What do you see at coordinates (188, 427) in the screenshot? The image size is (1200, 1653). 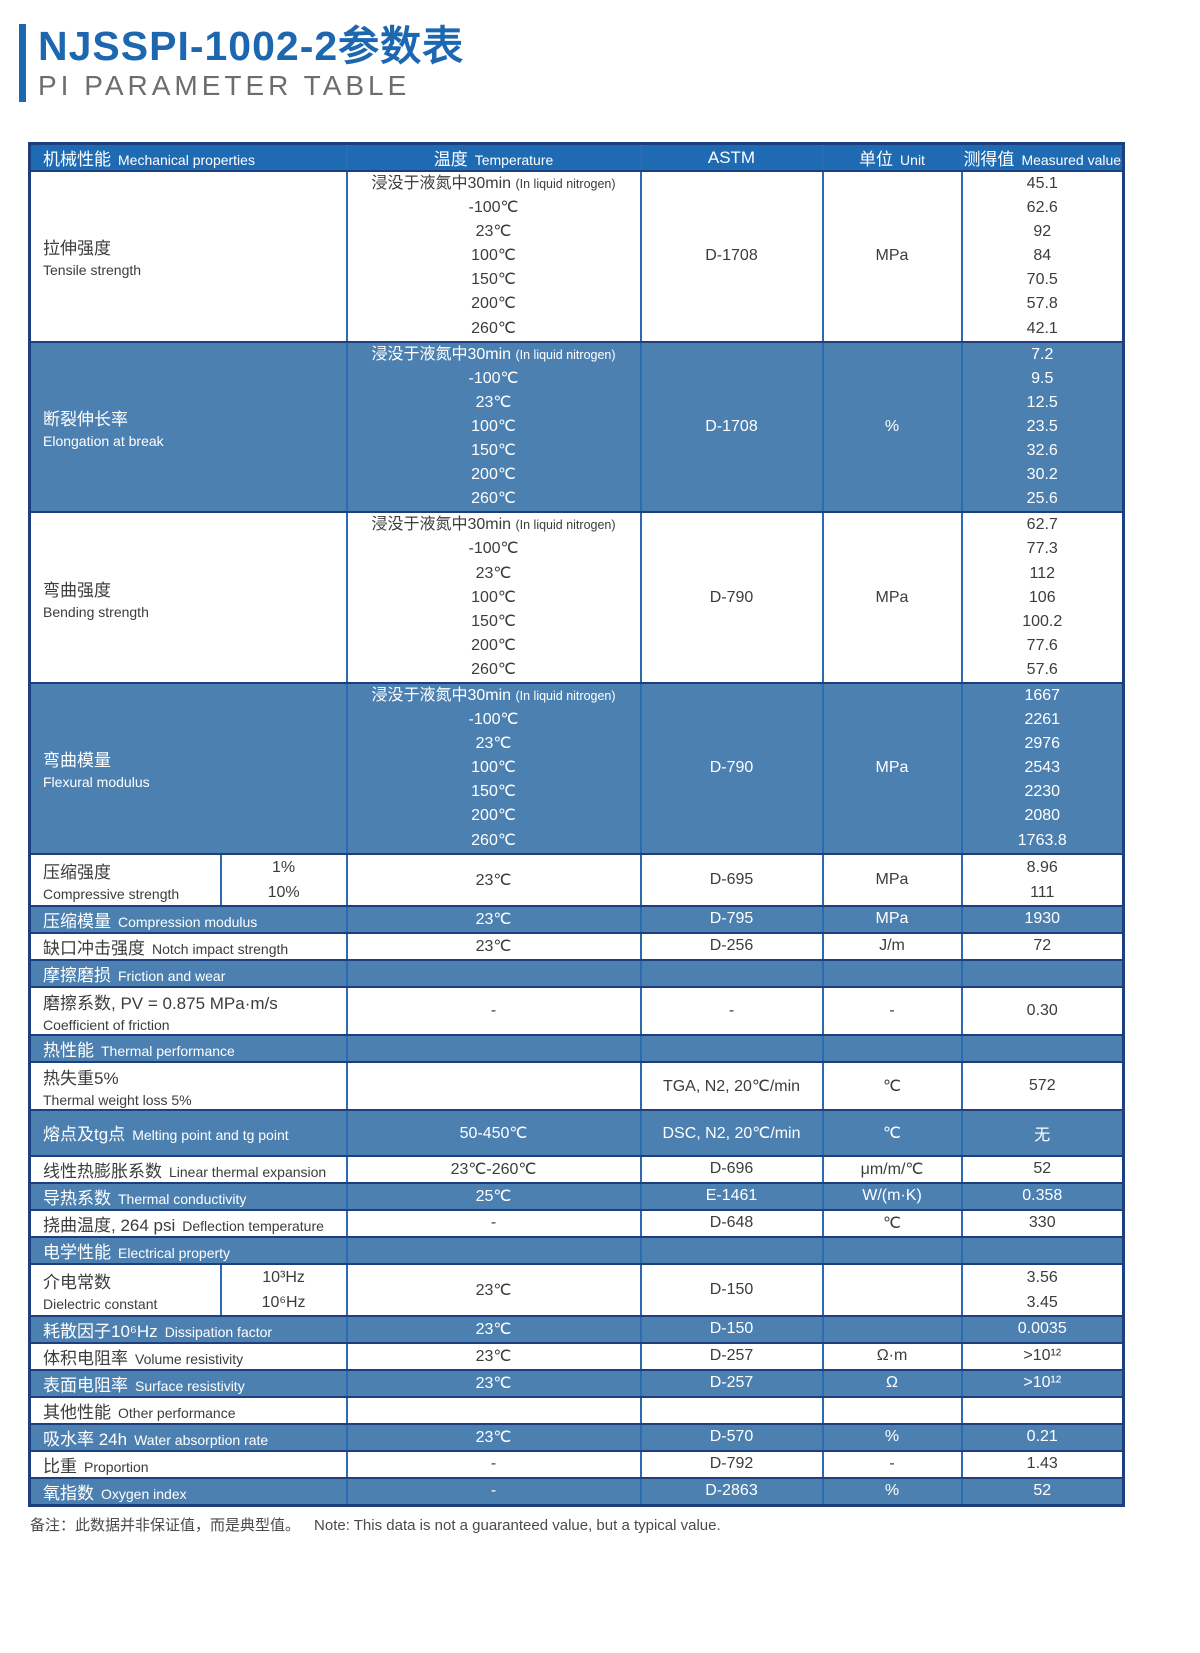 I see `cell-label: 断裂伸长率 Elongation at break` at bounding box center [188, 427].